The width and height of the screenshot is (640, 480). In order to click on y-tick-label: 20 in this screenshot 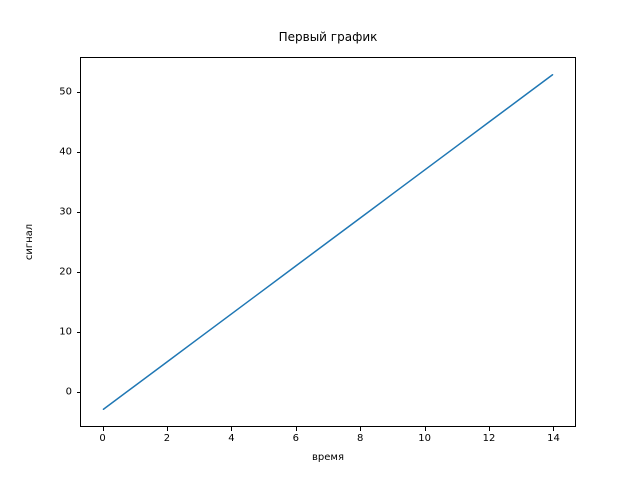, I will do `click(65, 272)`.